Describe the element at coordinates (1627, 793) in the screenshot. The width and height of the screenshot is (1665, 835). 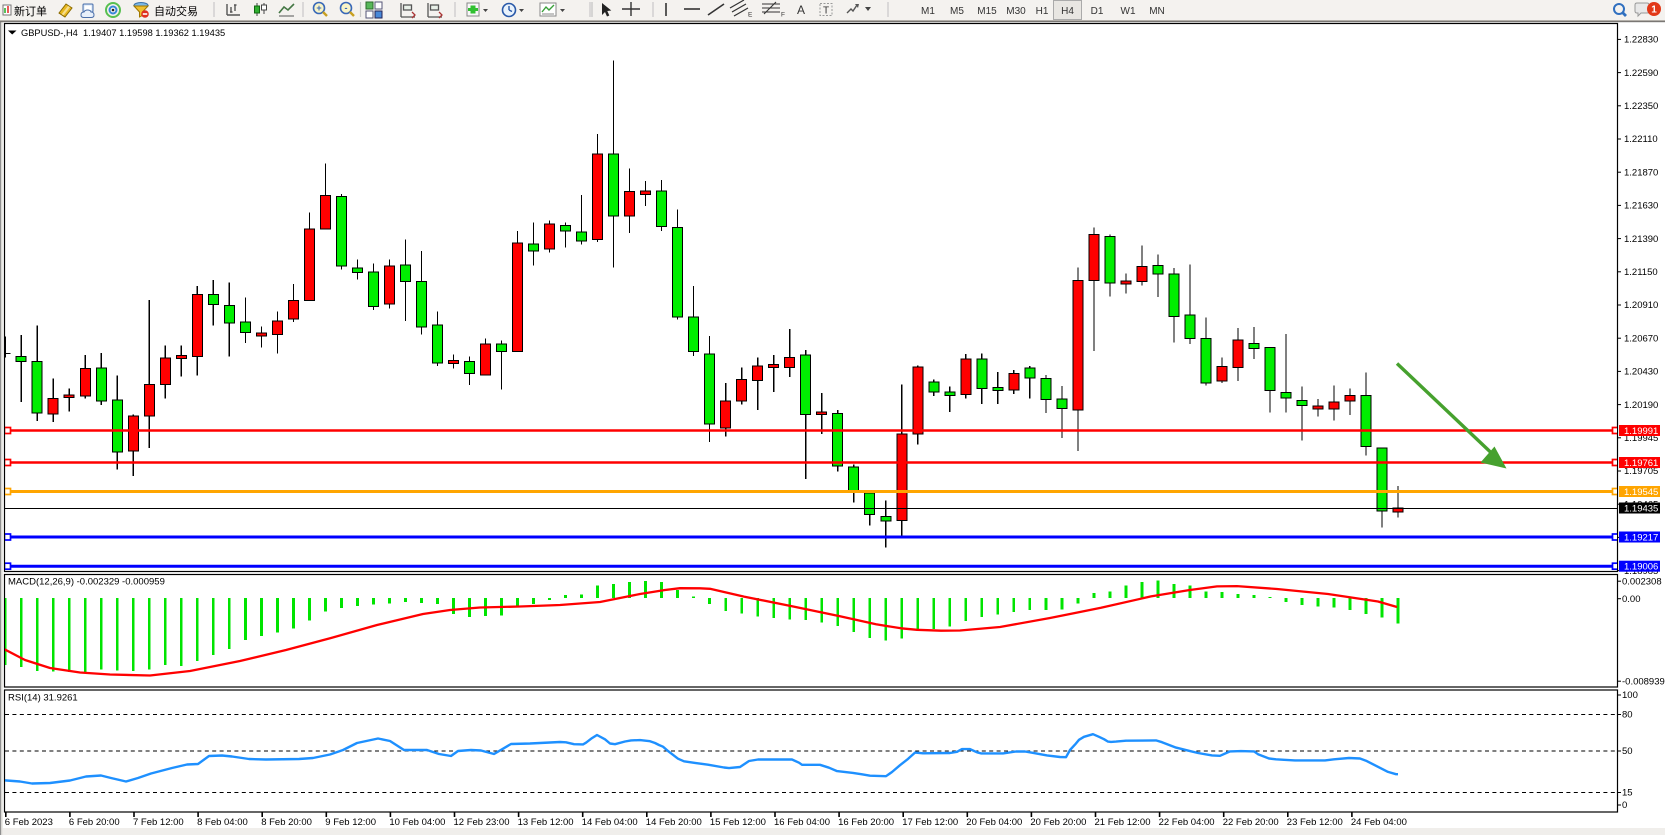
I see `svg-text: 15` at that location.